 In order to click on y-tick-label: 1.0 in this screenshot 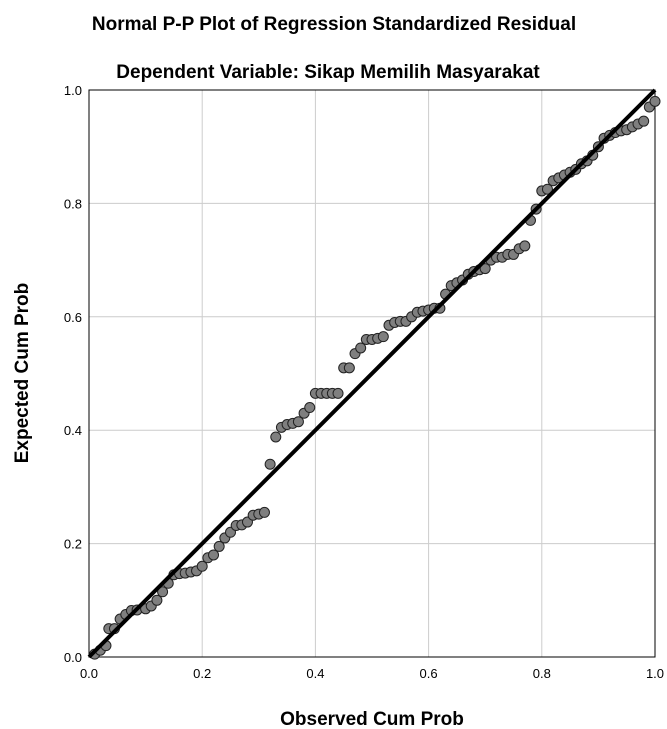, I will do `click(73, 90)`.